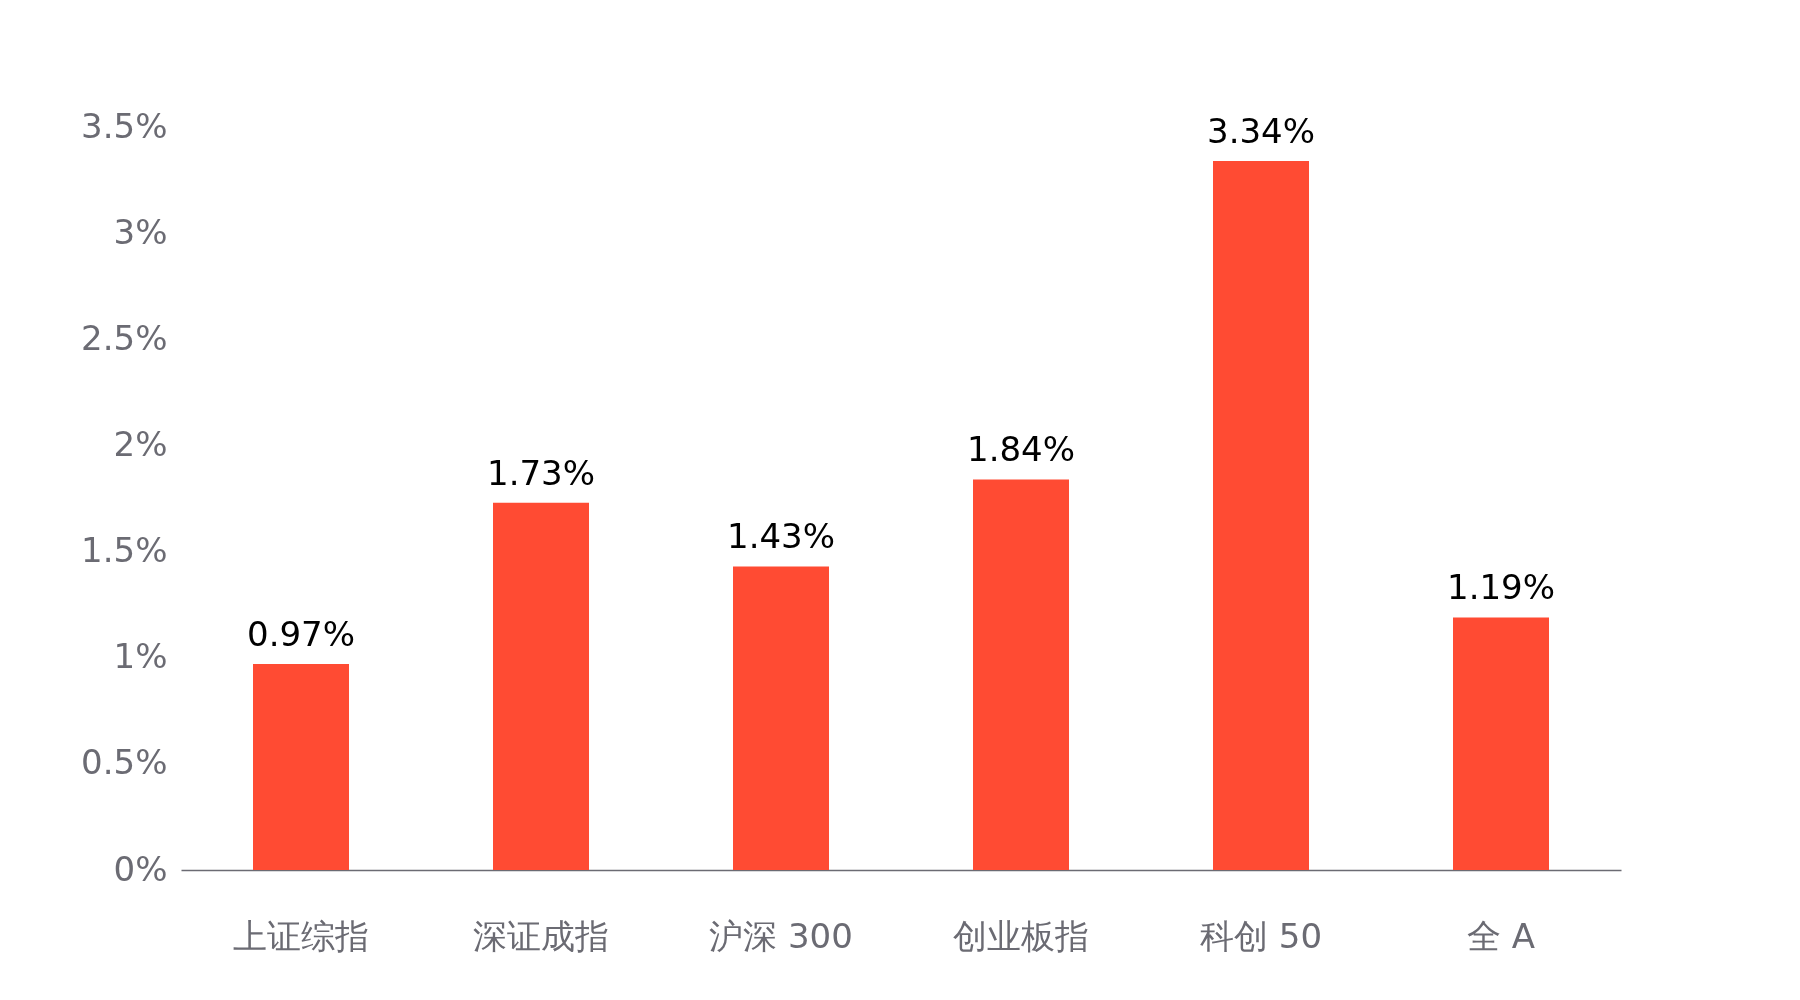  Describe the element at coordinates (781, 536) in the screenshot. I see `data-label: 1.43%` at that location.